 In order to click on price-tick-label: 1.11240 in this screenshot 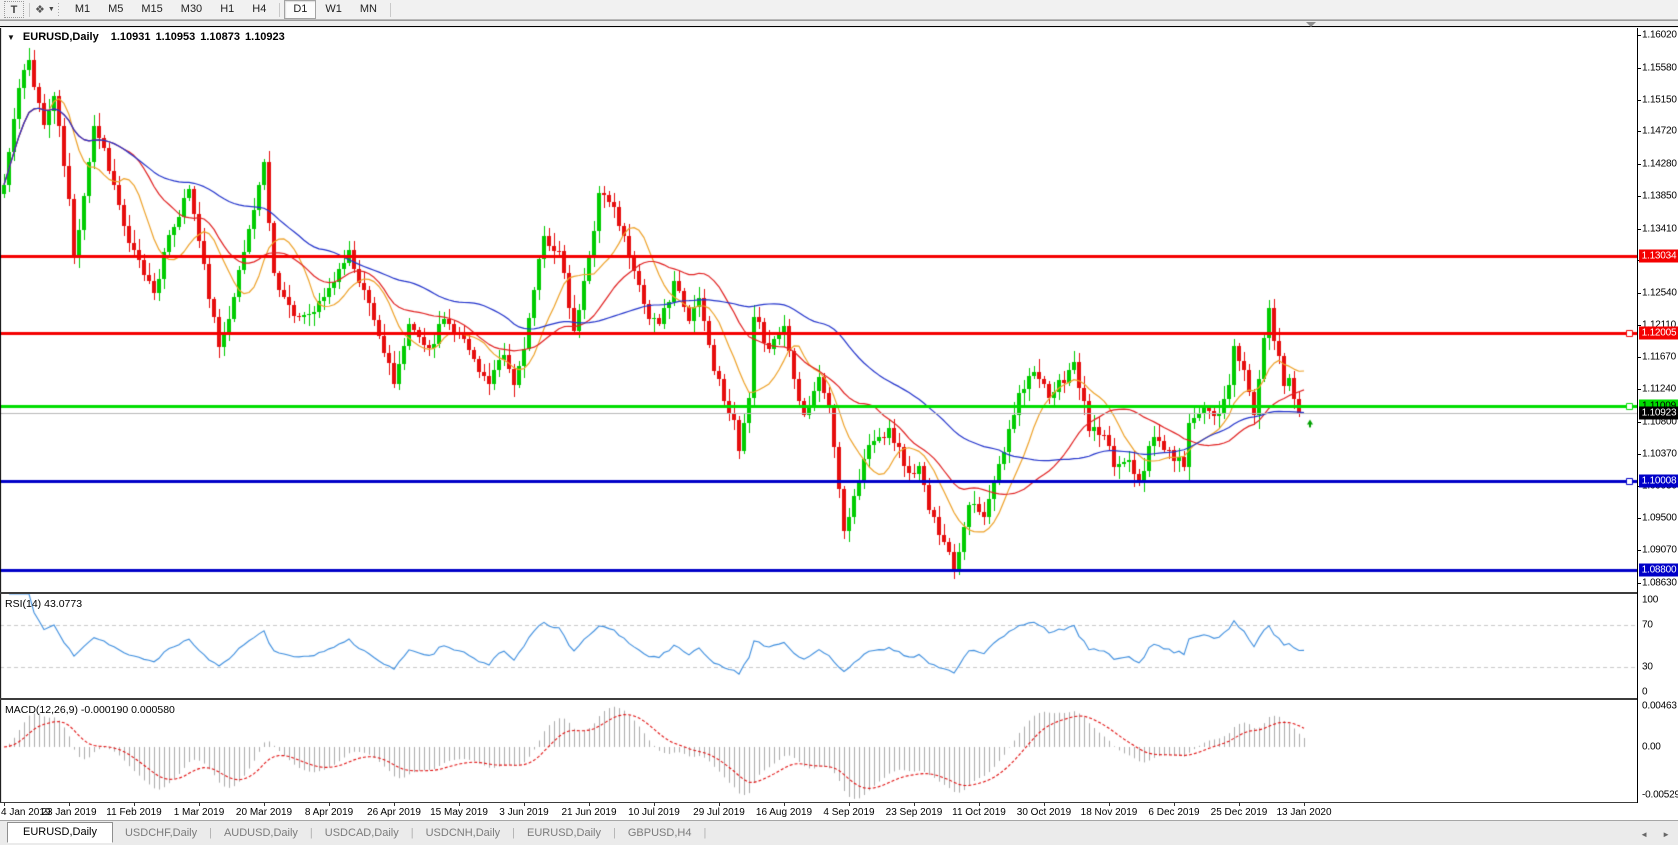, I will do `click(1659, 389)`.